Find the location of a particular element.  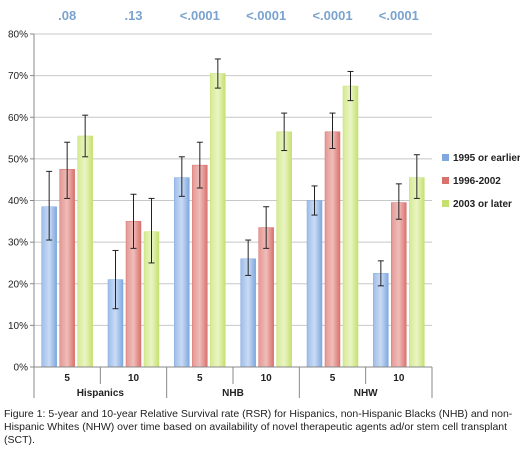

y-tick-label: 60% is located at coordinates (18, 118).